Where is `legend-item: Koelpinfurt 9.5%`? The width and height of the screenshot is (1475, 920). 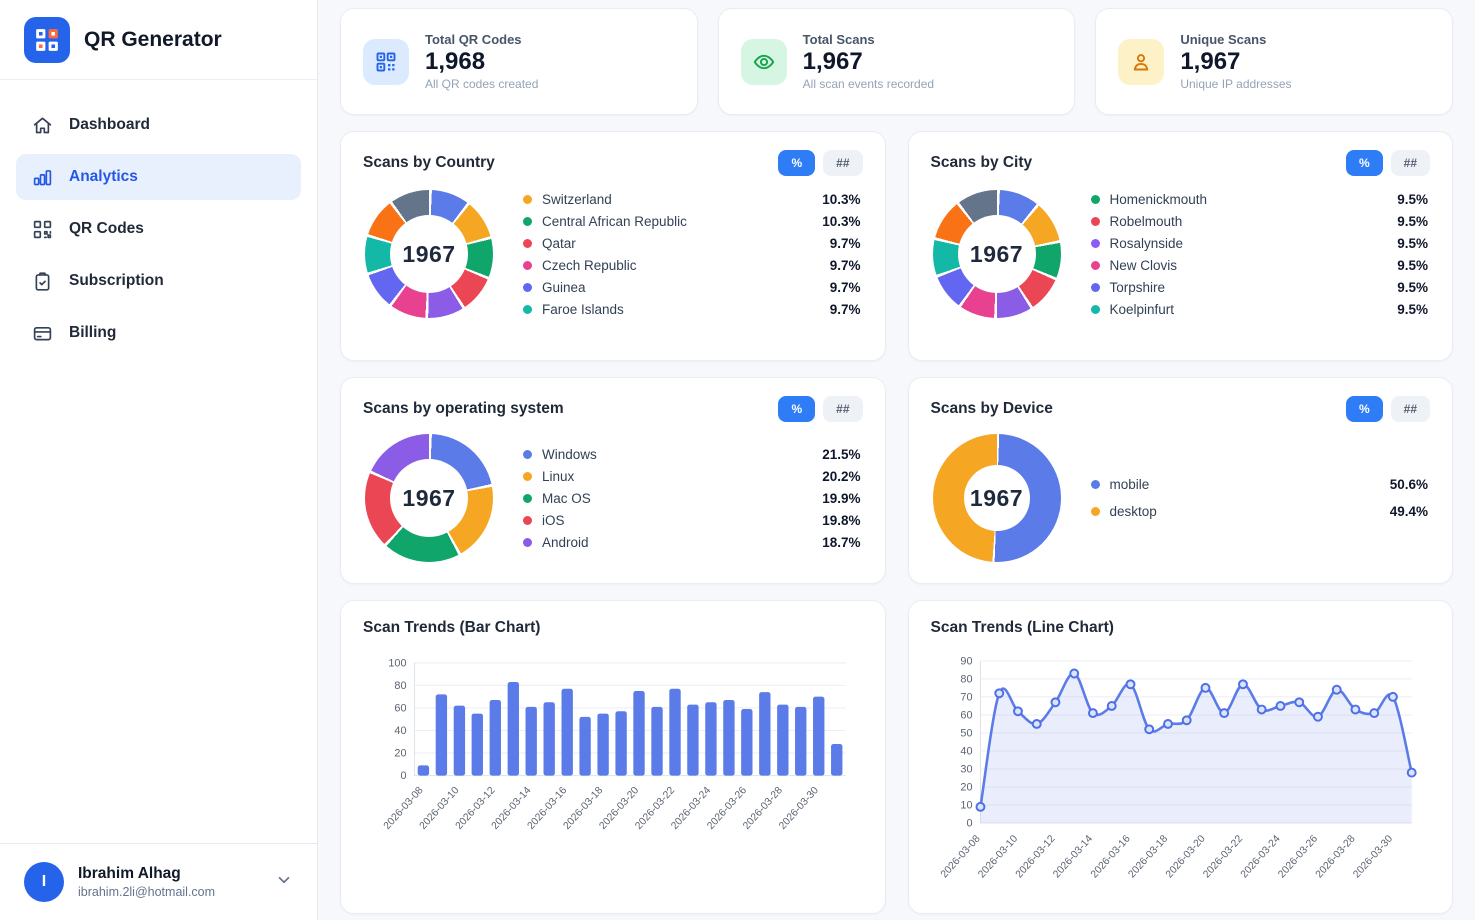 legend-item: Koelpinfurt 9.5% is located at coordinates (1259, 309).